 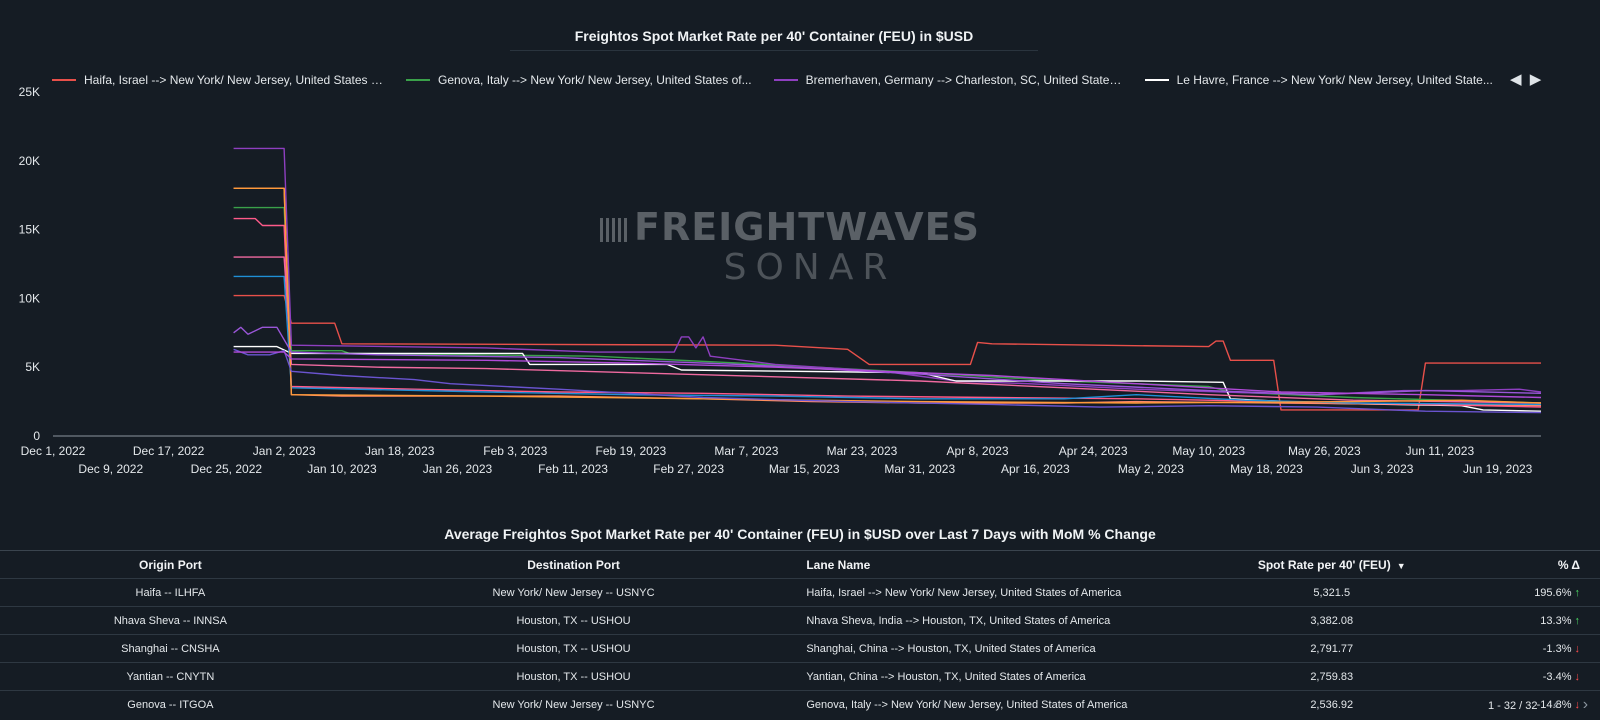 I want to click on pct-change-cell: 13.3% ↑, so click(x=1520, y=620).